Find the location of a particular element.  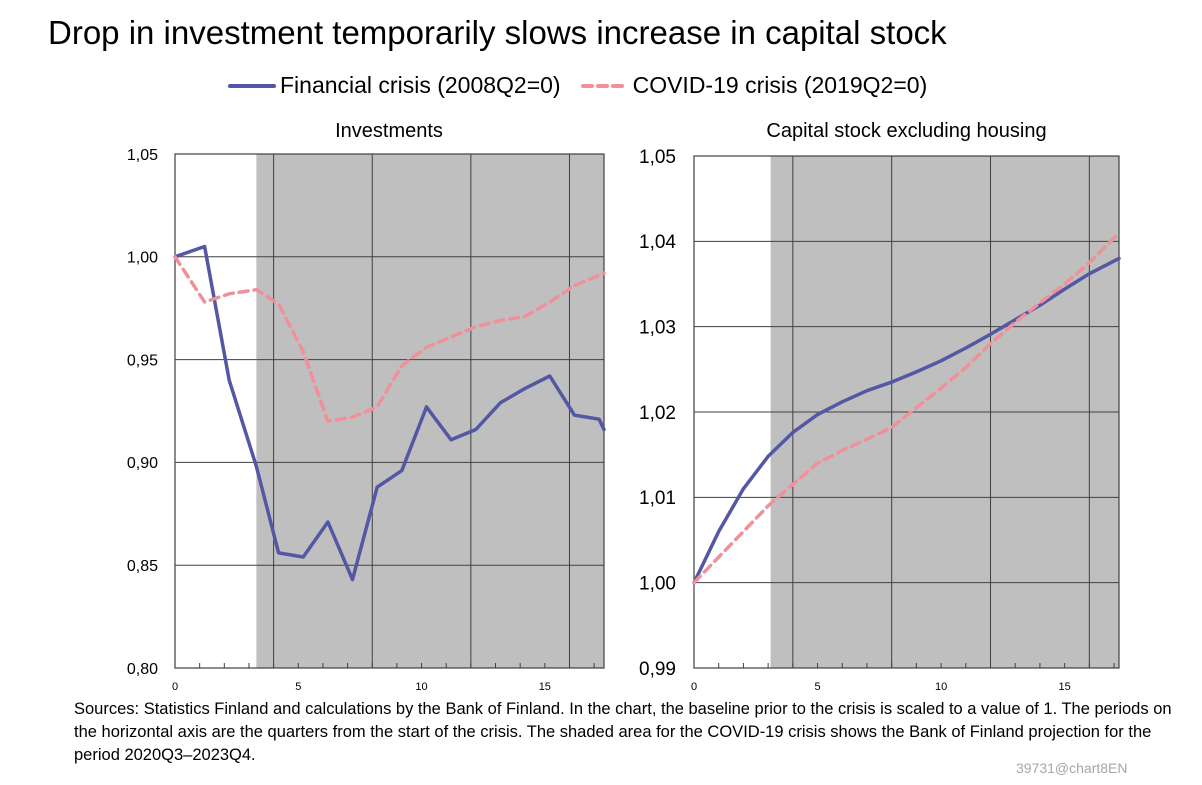

cap-series-financial-line is located at coordinates (906, 420).